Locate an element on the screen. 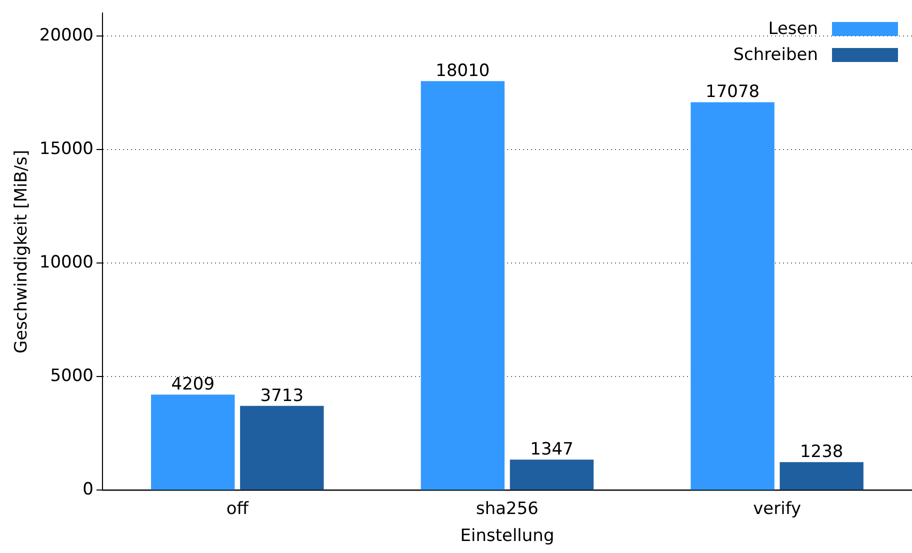 This screenshot has width=912, height=553. data-label: 17078 is located at coordinates (733, 92).